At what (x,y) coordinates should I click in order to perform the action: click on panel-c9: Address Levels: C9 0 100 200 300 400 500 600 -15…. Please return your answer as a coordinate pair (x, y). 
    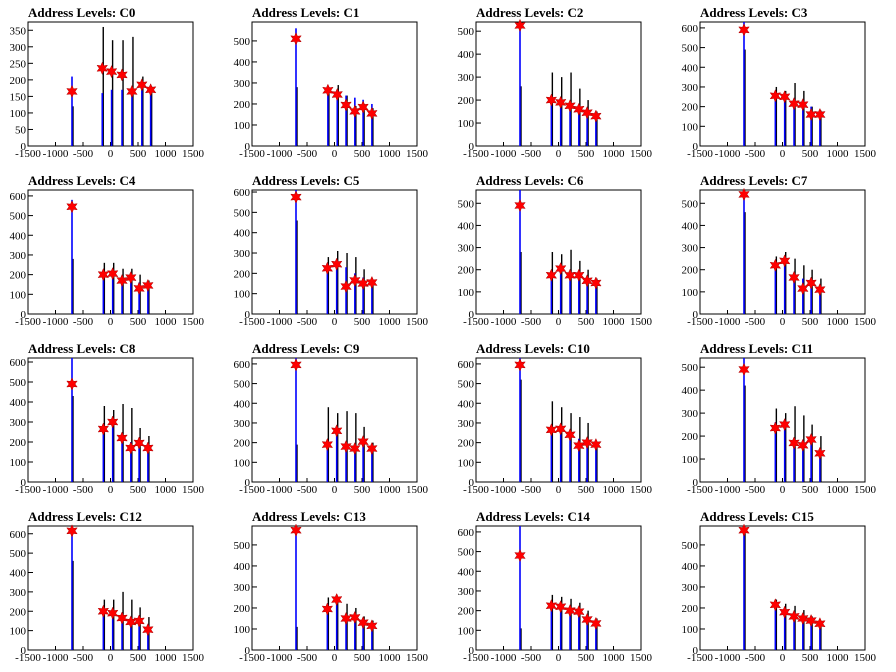
    Looking at the image, I should click on (336, 420).